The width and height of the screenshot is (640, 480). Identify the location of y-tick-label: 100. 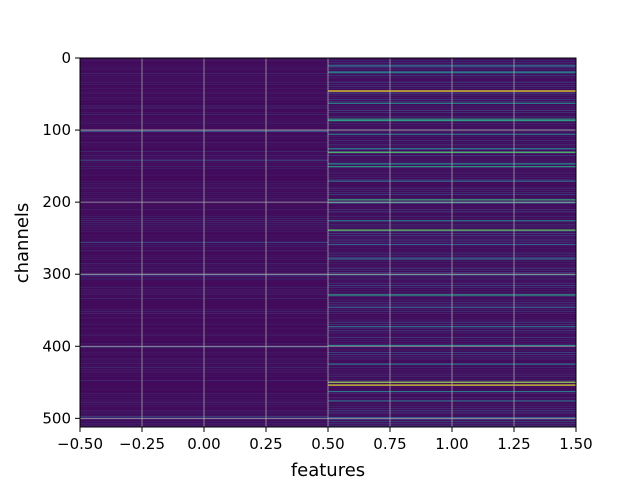
(56, 130).